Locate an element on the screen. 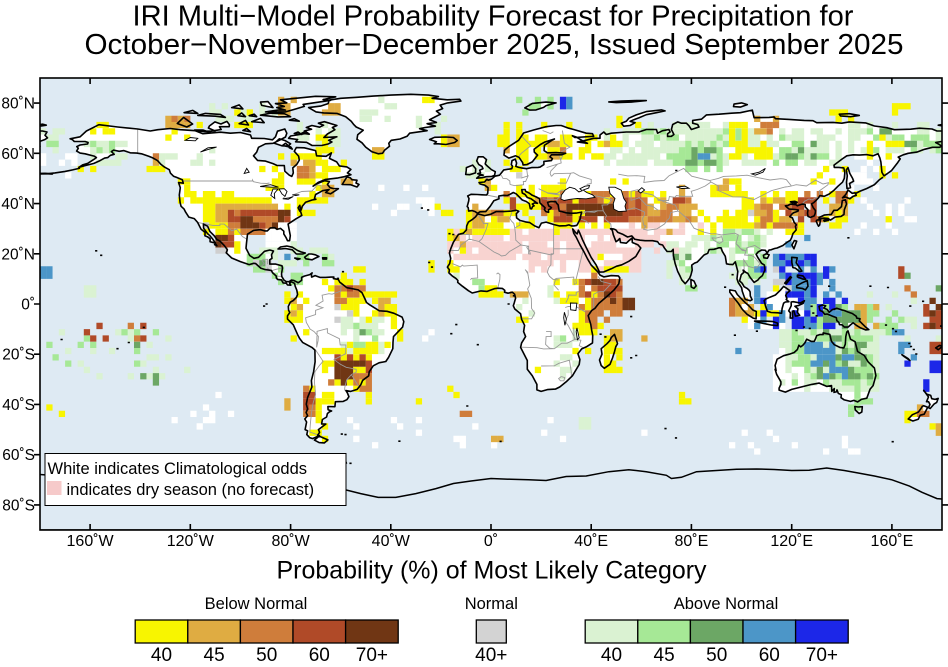 This screenshot has width=948, height=667. svg-text: 120˚E is located at coordinates (791, 541).